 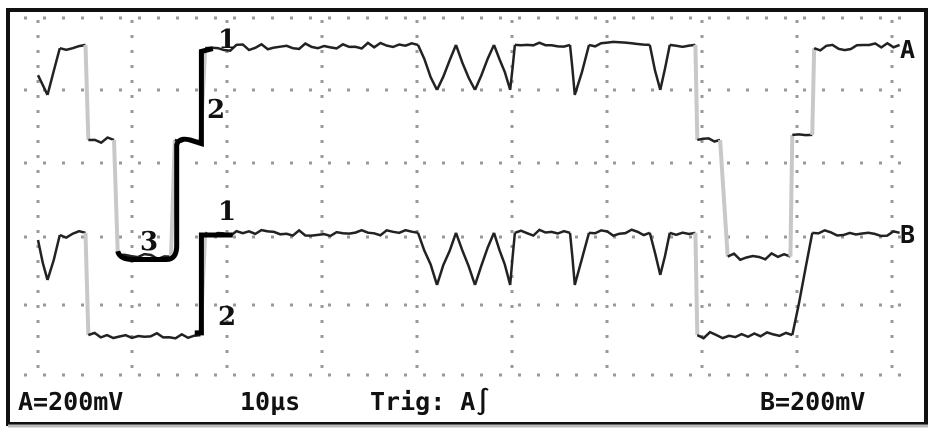 What do you see at coordinates (116, 197) in the screenshot?
I see `trace-A-edge` at bounding box center [116, 197].